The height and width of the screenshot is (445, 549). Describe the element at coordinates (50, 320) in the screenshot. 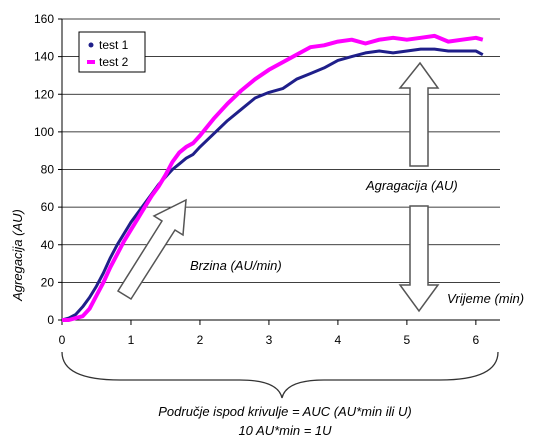

I see `y-tick-label-0: 0` at that location.